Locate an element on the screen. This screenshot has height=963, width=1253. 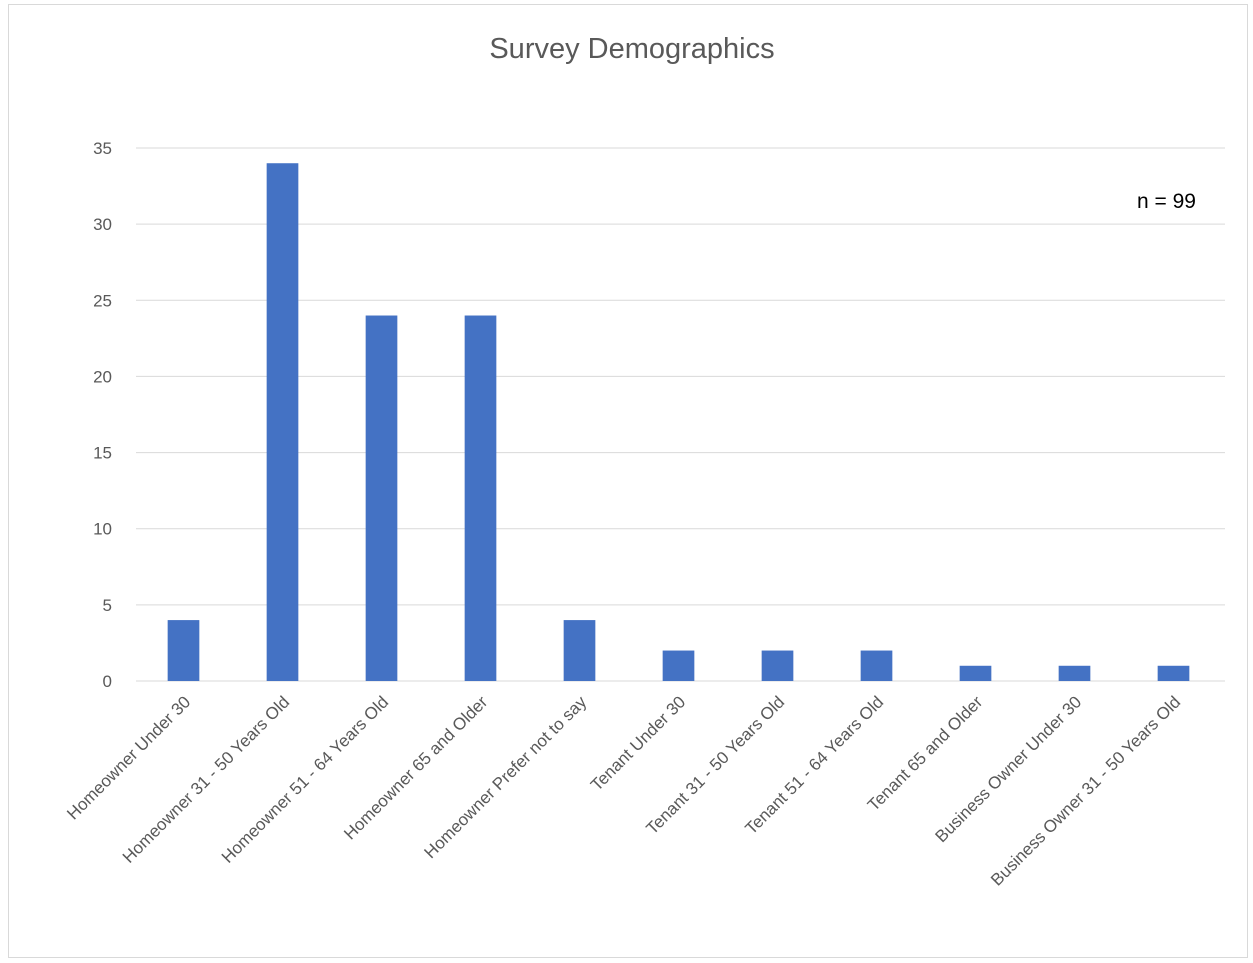
y-tick-label: 30 is located at coordinates (102, 224).